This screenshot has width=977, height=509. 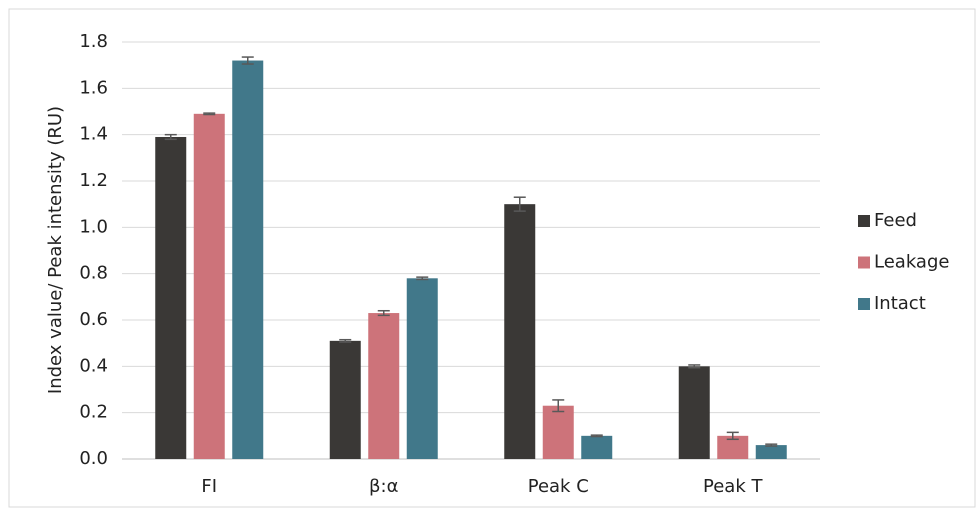 What do you see at coordinates (911, 262) in the screenshot?
I see `legend-label: Leakage` at bounding box center [911, 262].